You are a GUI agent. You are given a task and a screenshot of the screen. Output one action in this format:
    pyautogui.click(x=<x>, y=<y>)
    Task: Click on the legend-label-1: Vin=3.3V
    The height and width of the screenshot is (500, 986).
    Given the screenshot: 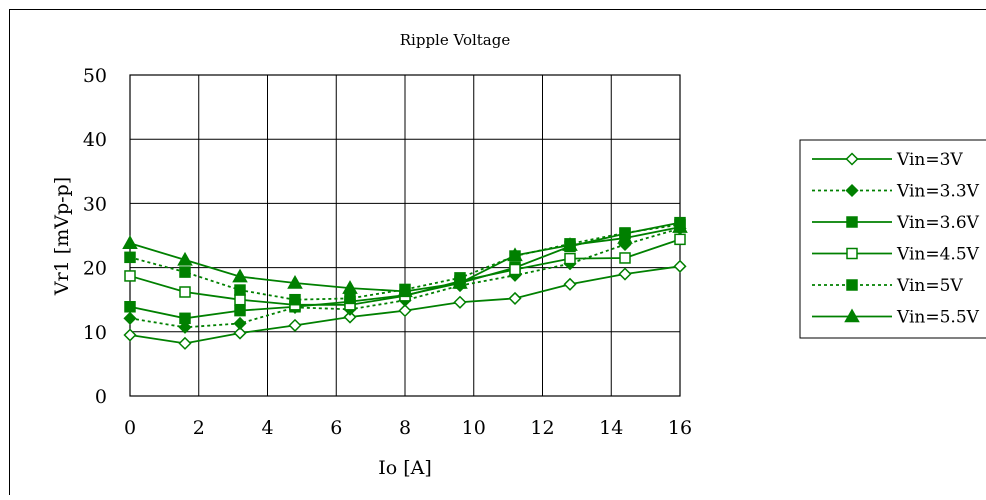 What is the action you would take?
    pyautogui.click(x=938, y=192)
    